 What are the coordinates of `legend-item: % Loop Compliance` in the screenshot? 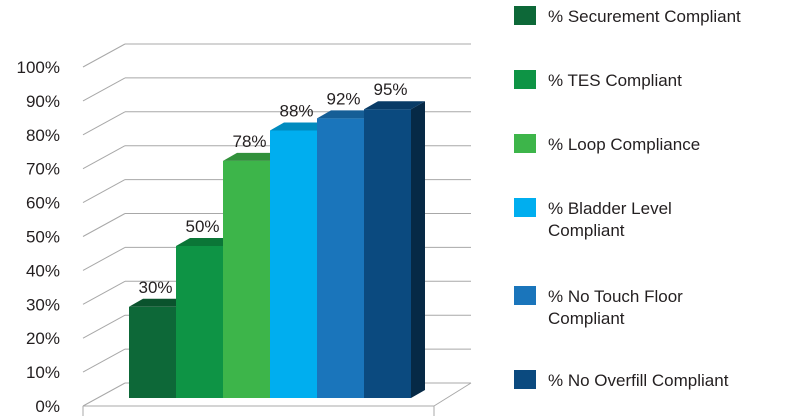 It's located at (653, 145).